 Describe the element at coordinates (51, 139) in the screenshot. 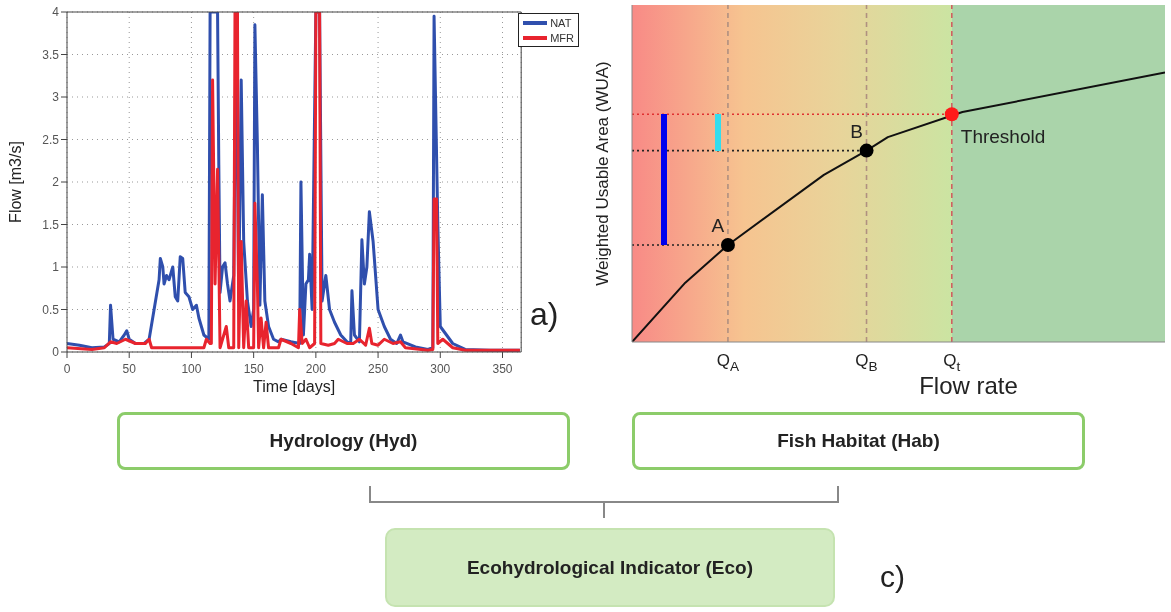

I see `y-tick-label: 2.5` at that location.